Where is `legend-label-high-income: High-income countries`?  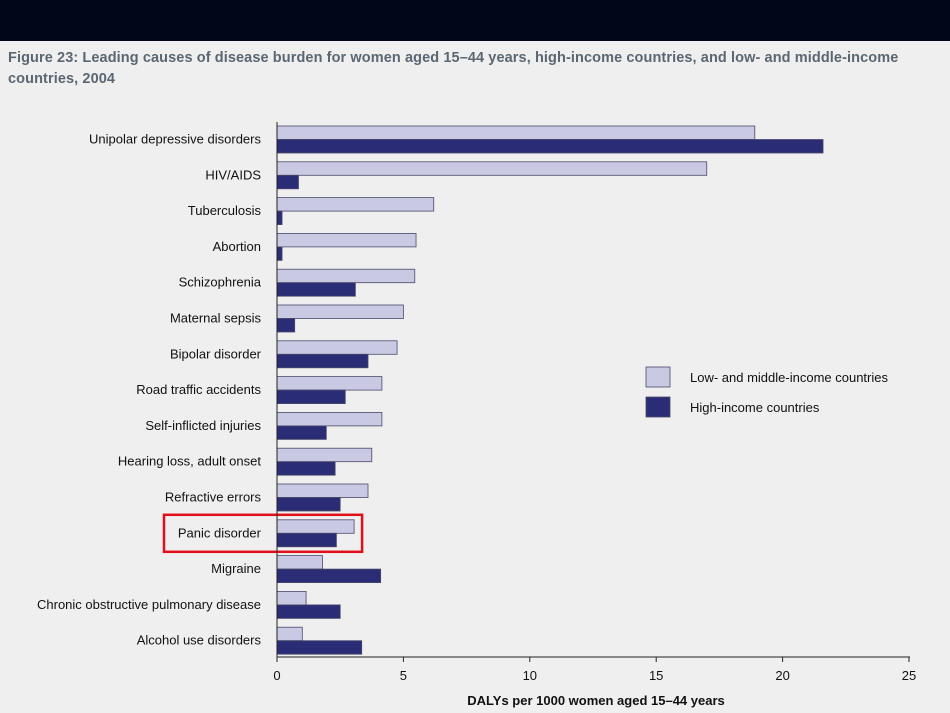 legend-label-high-income: High-income countries is located at coordinates (755, 407).